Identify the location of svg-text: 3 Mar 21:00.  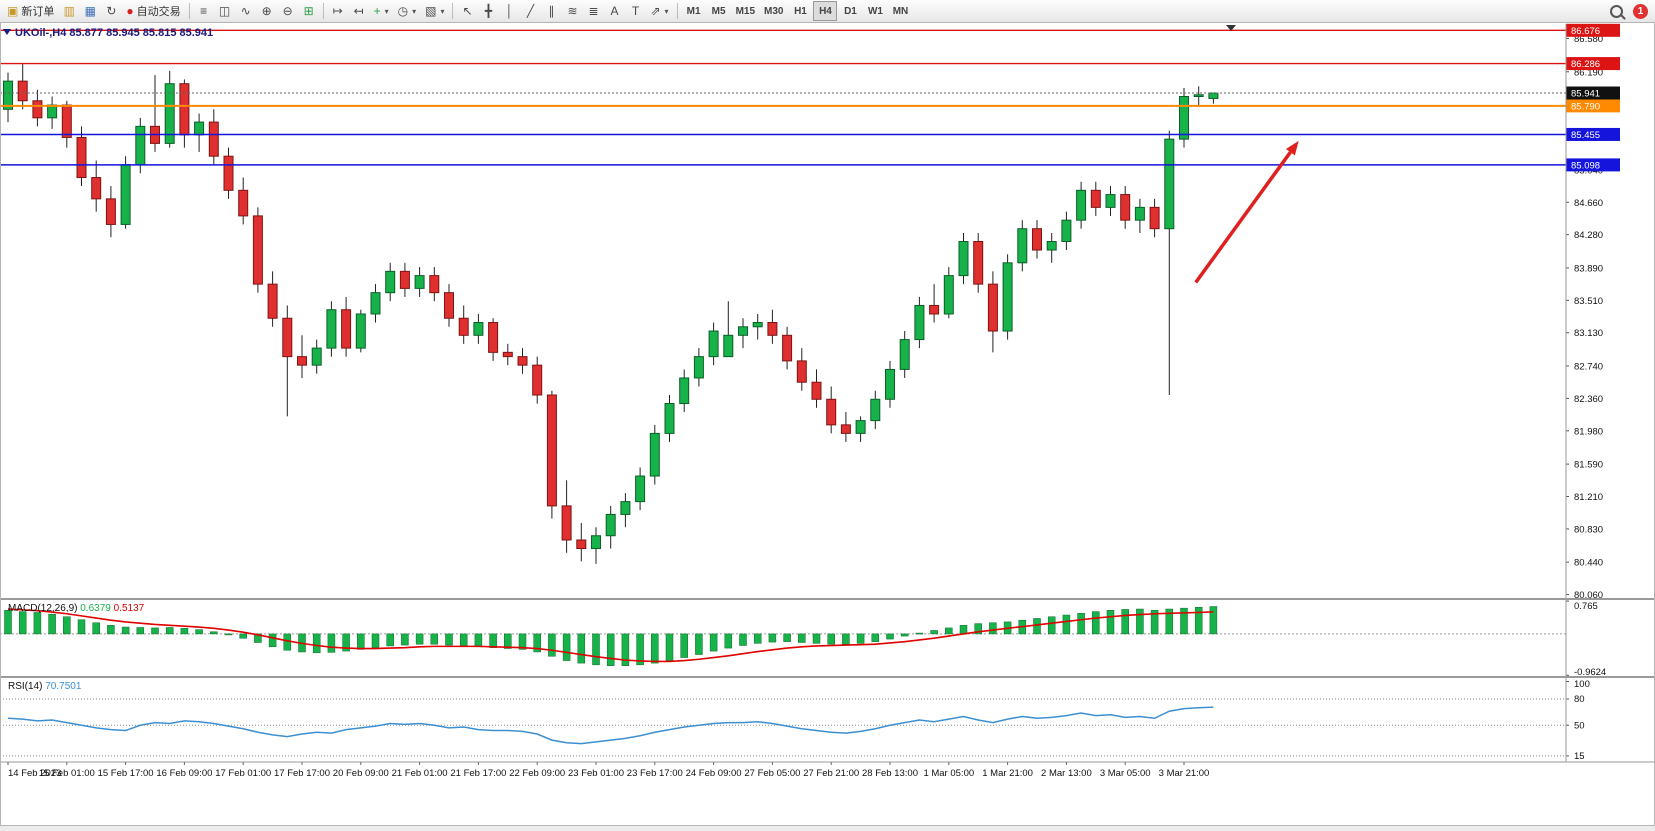
(1184, 773).